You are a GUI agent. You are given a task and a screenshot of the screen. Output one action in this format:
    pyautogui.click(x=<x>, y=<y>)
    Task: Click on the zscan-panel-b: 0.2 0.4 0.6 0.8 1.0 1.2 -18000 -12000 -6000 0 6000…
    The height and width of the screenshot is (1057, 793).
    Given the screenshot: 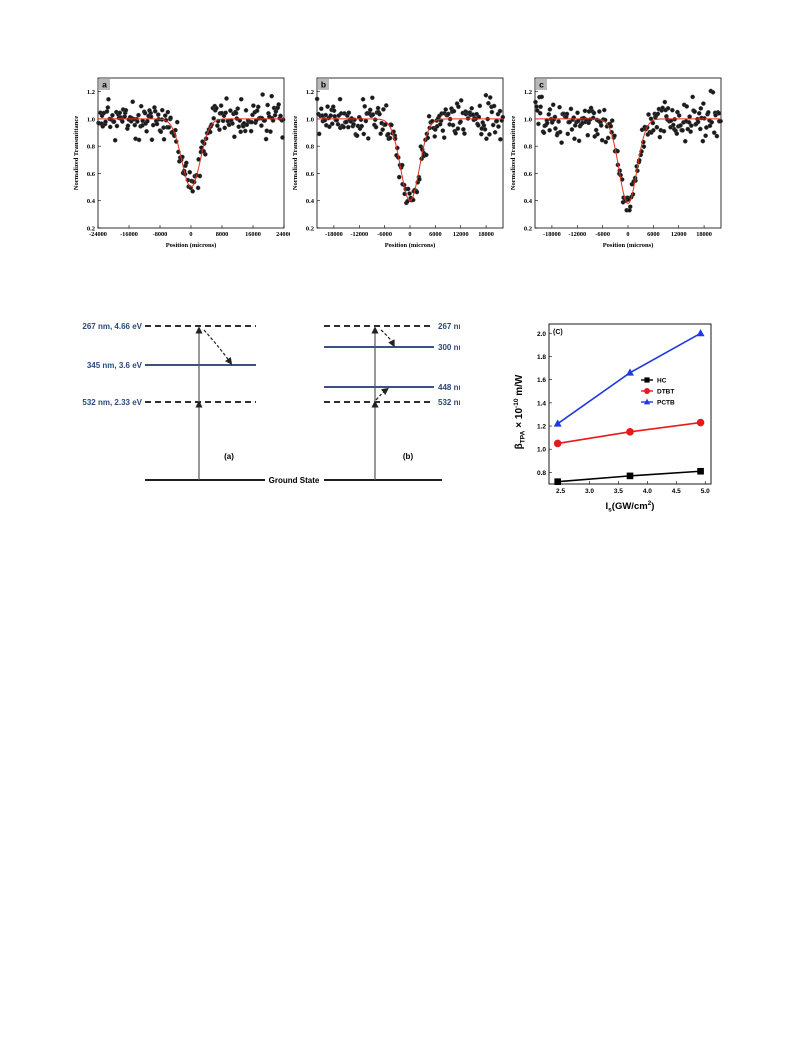 What is the action you would take?
    pyautogui.click(x=399, y=163)
    